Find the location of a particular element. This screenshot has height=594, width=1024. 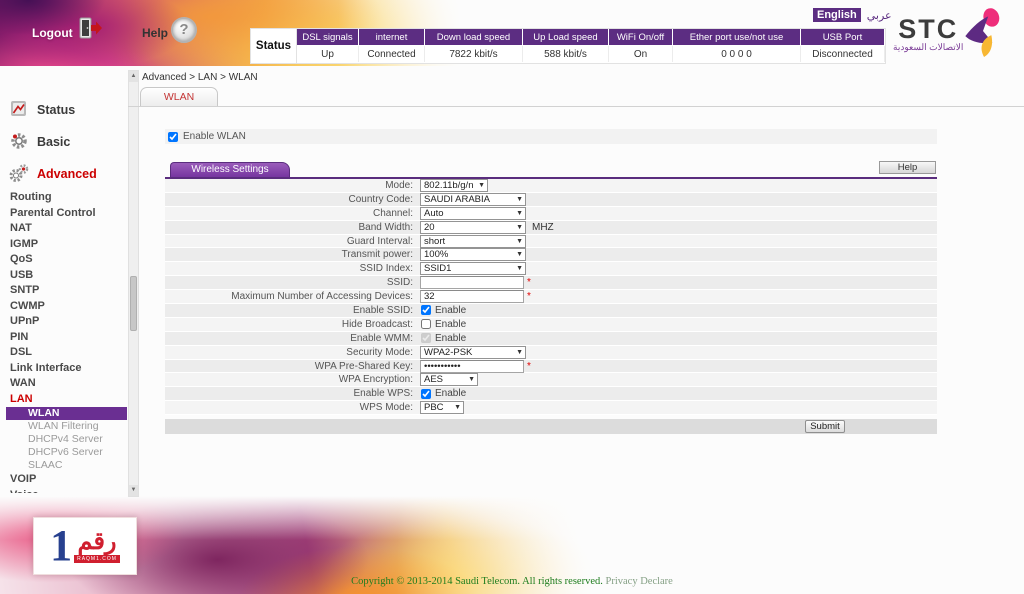

guard-interval-select: short ▼ is located at coordinates (473, 241).